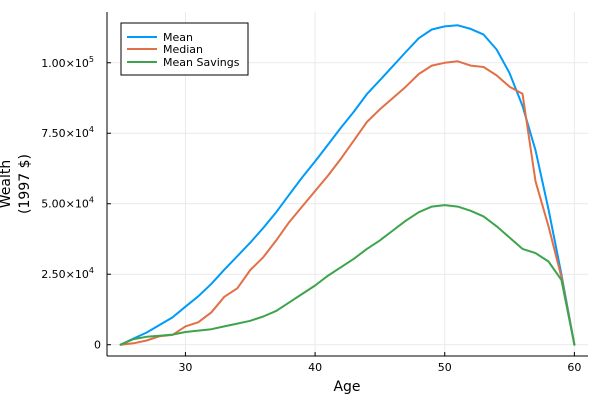 The width and height of the screenshot is (600, 404). I want to click on y-tick-label: 2.50×10⁴, so click(67, 273).